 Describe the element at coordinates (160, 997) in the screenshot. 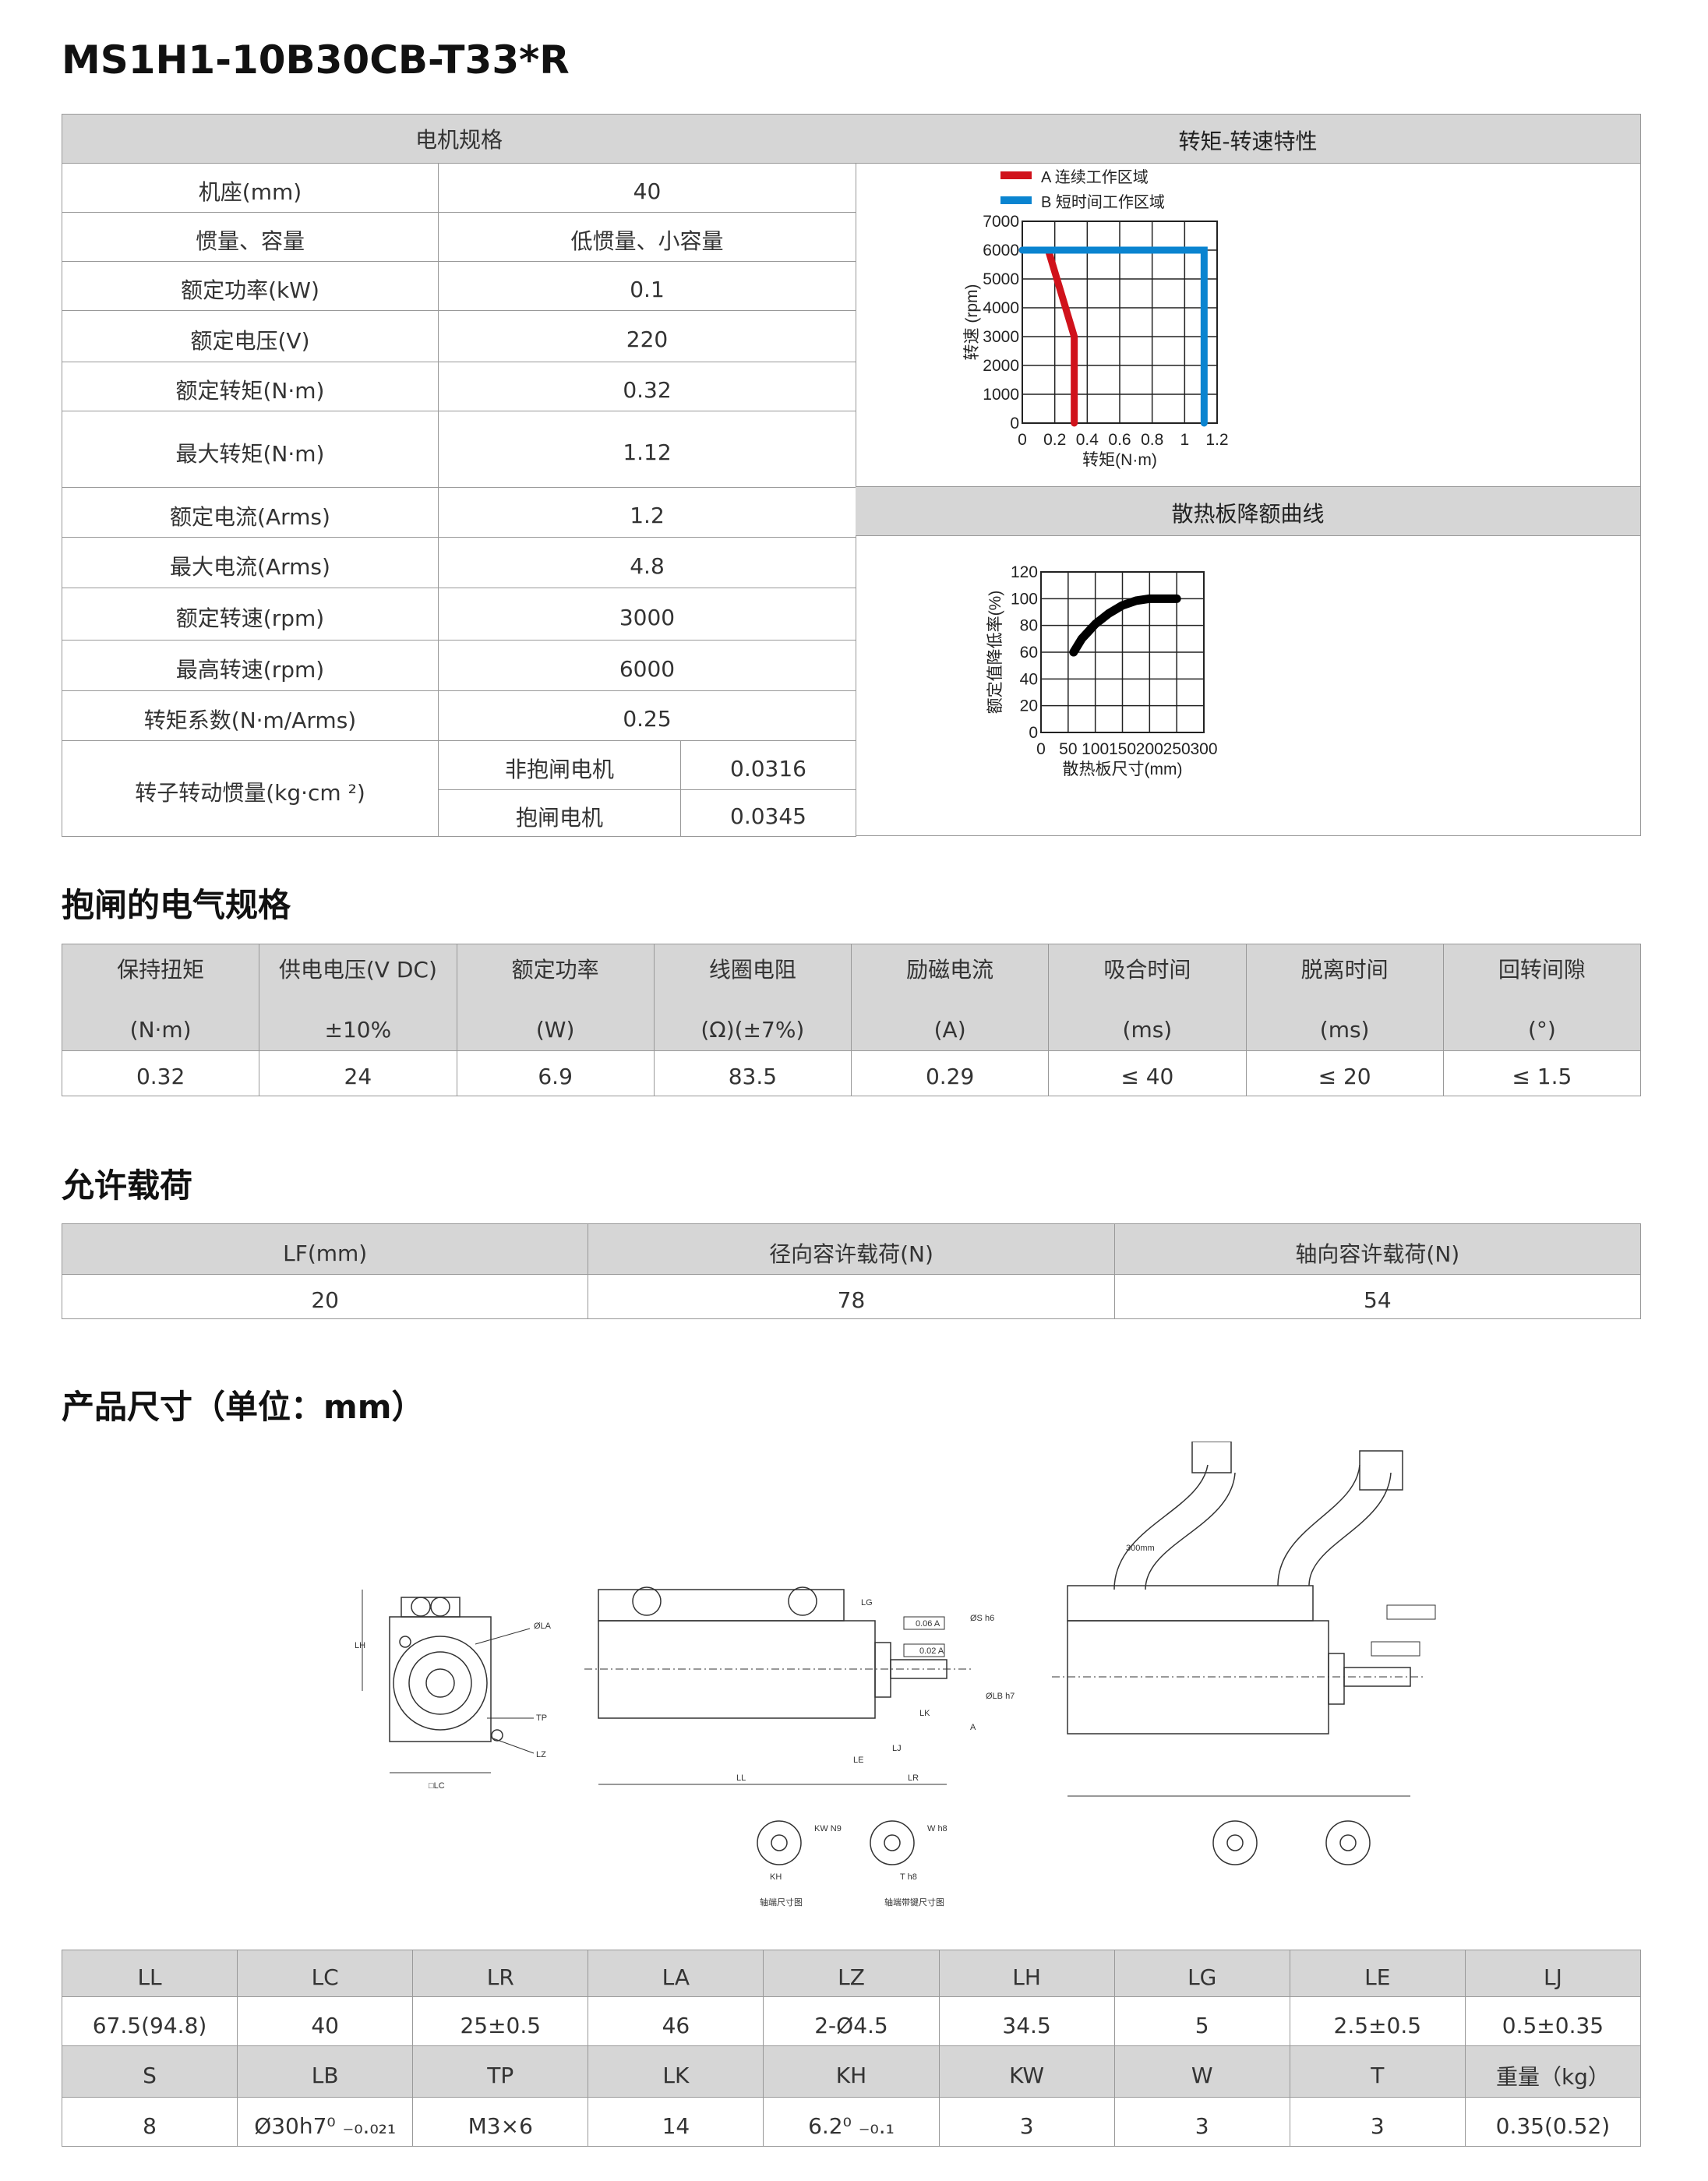

I see `brake-header: 保持扭矩 (N·m)` at that location.